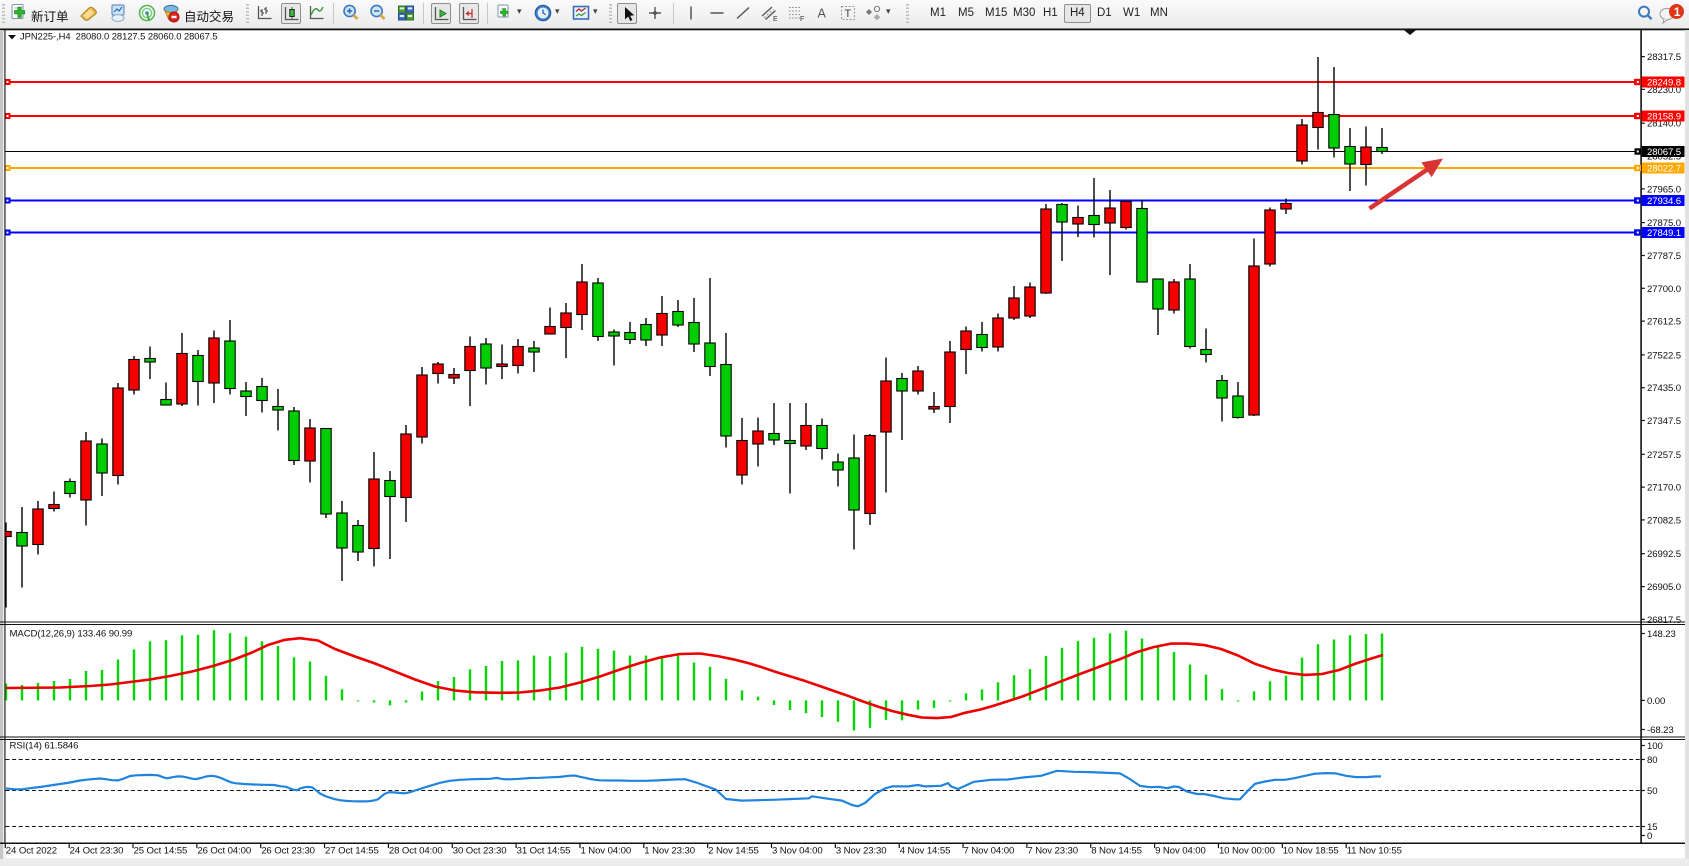 This screenshot has height=866, width=1689. I want to click on svg-text: 11 Nov 10:55, so click(1374, 851).